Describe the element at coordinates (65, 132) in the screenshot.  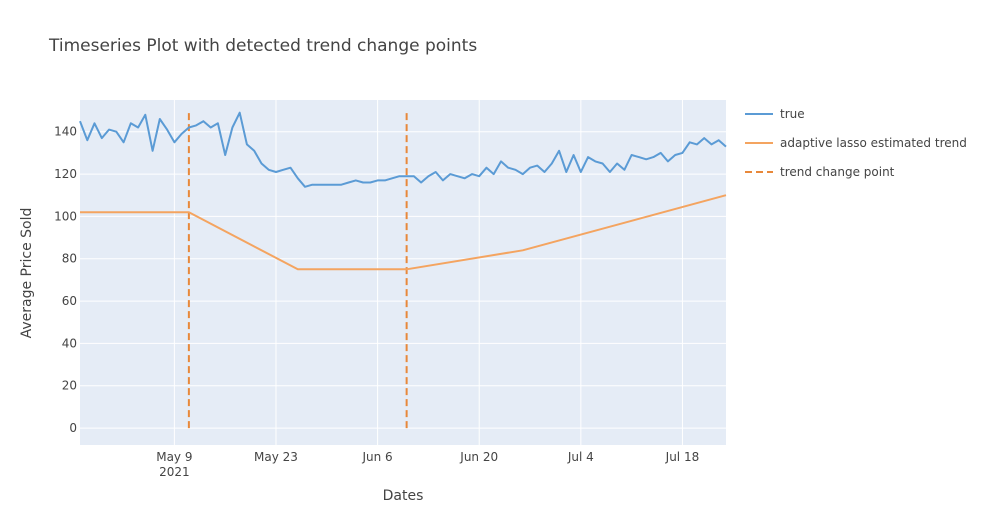
I see `y-tick-label: 140` at that location.